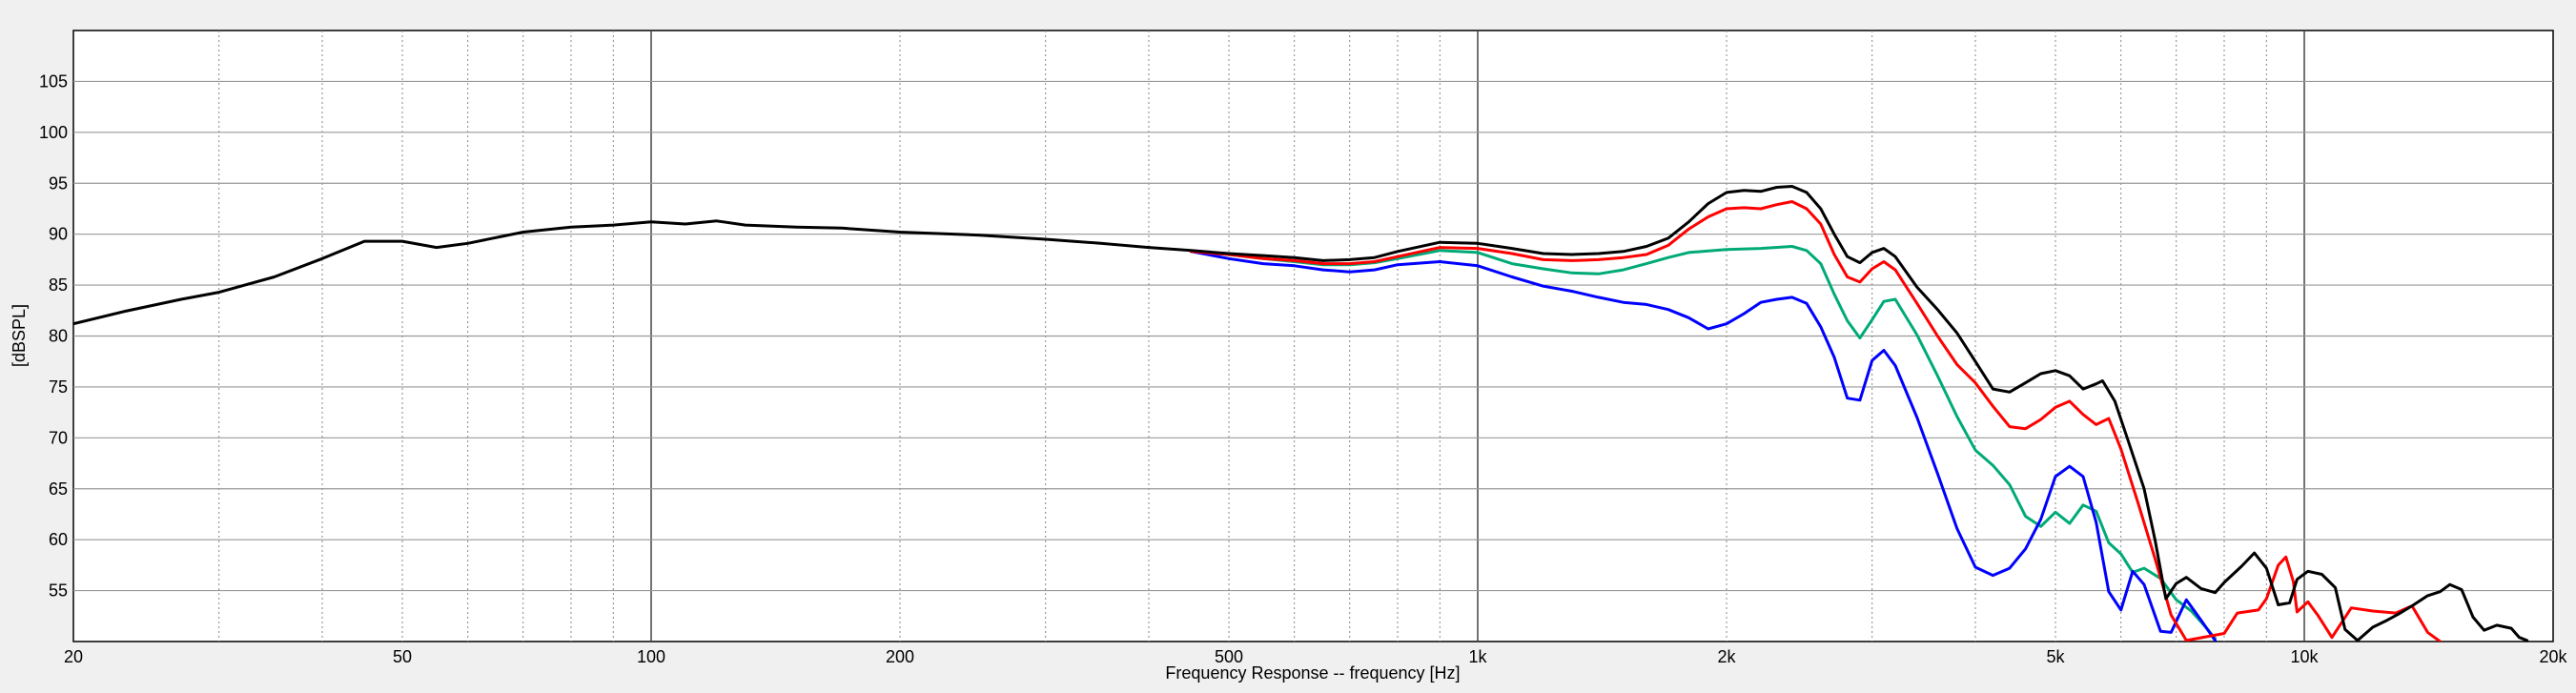 This screenshot has height=693, width=2576. I want to click on x-tick-label: 200, so click(900, 656).